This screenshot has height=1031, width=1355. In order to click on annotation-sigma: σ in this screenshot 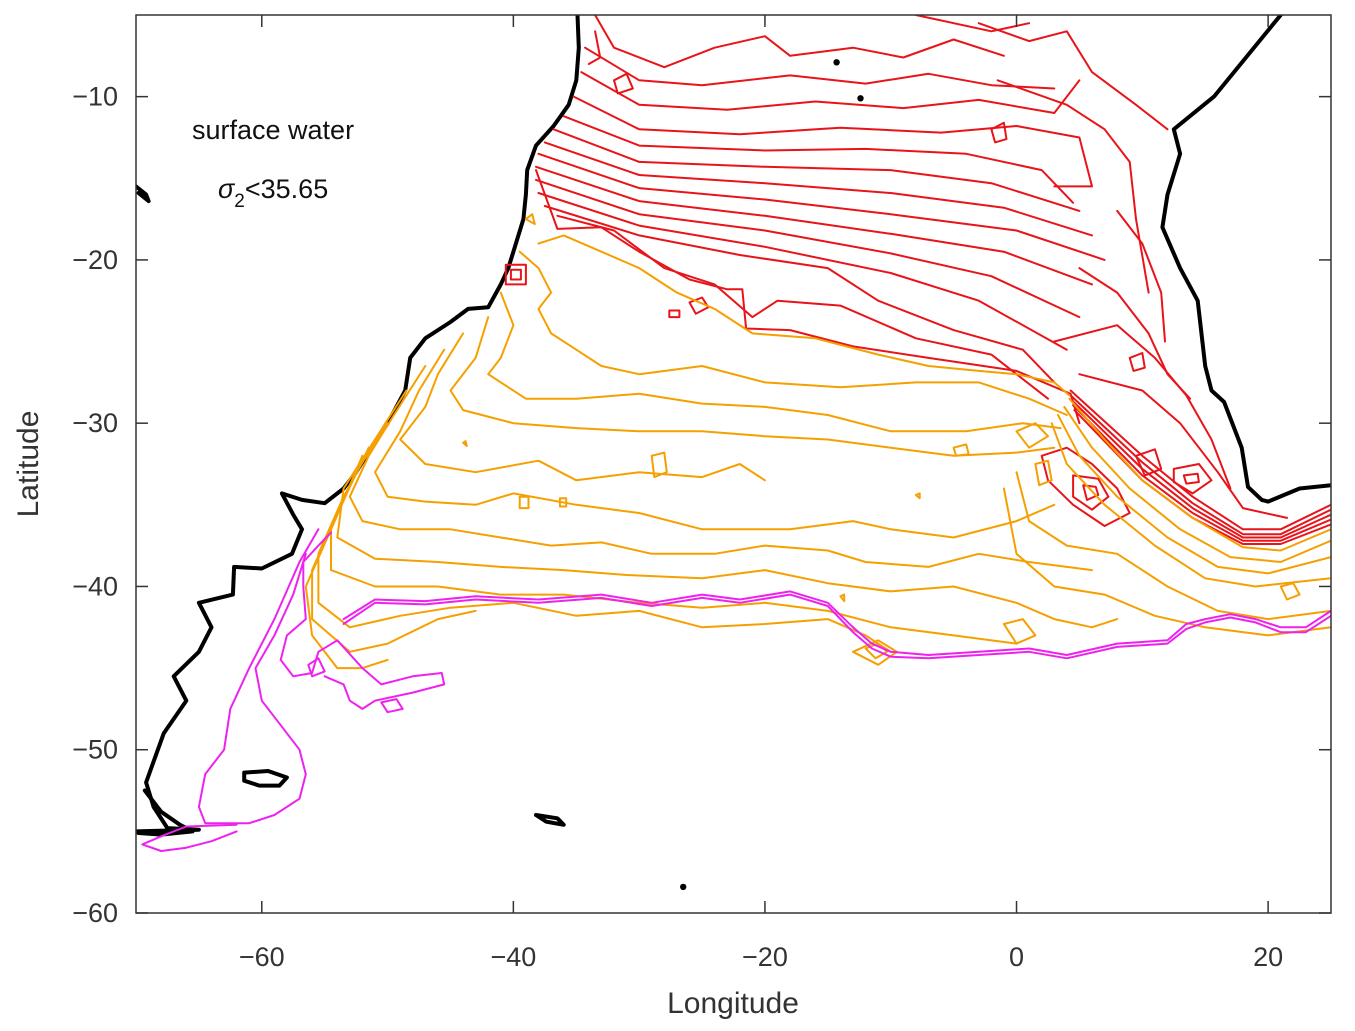, I will do `click(227, 189)`.